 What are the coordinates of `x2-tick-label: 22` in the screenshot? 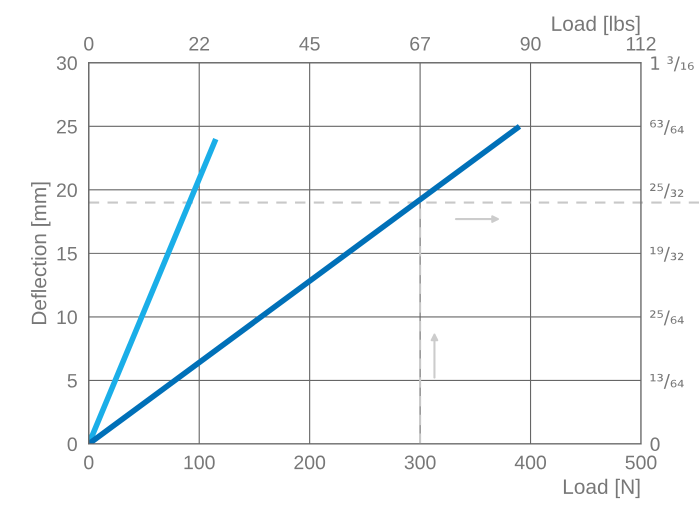 It's located at (199, 43).